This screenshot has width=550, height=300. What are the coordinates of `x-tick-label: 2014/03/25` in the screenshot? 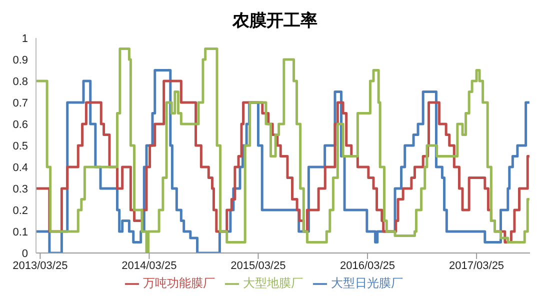 It's located at (149, 266).